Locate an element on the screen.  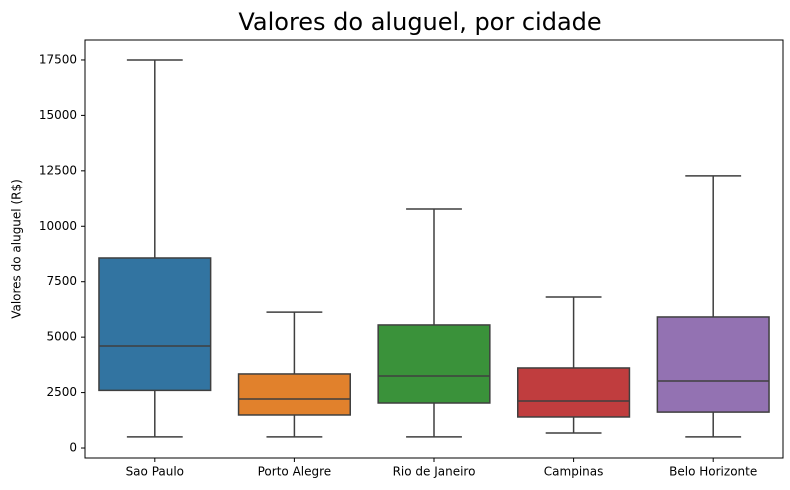
y-tick-label: 12500 is located at coordinates (58, 170).